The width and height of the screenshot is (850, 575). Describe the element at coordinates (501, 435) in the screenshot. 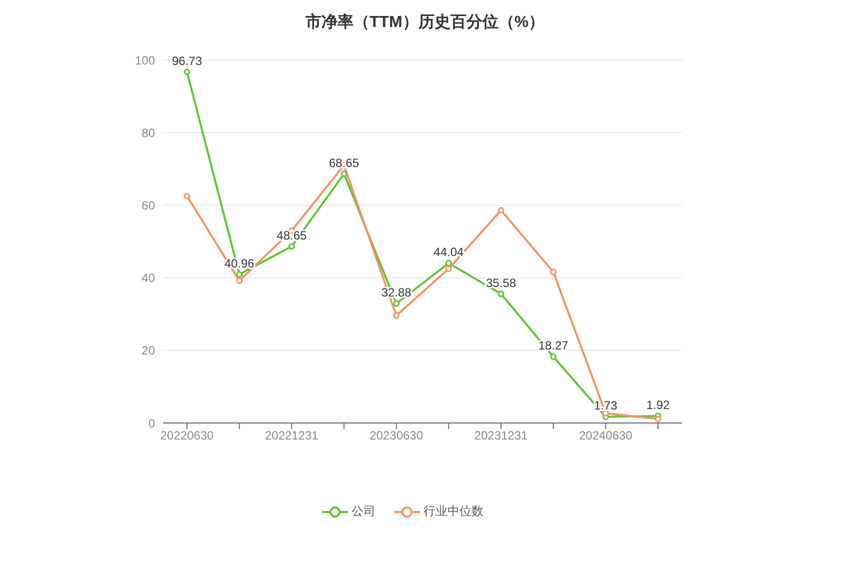

I see `x-tick-label: 20231231` at that location.